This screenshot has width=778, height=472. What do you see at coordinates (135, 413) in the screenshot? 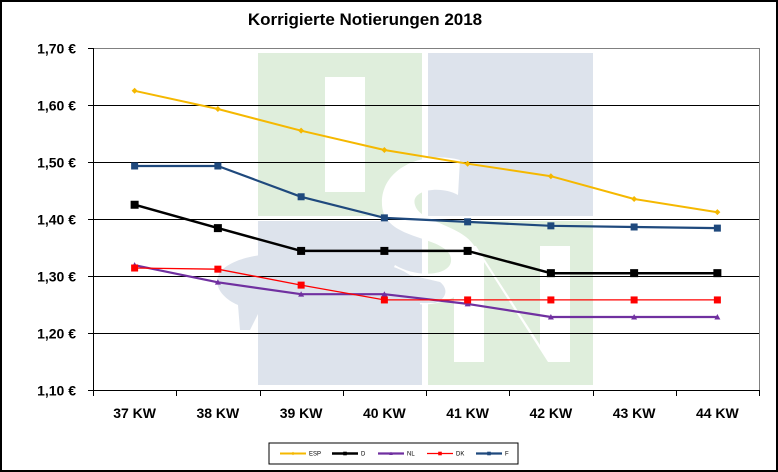
I see `x-tick-label: 37 KW` at bounding box center [135, 413].